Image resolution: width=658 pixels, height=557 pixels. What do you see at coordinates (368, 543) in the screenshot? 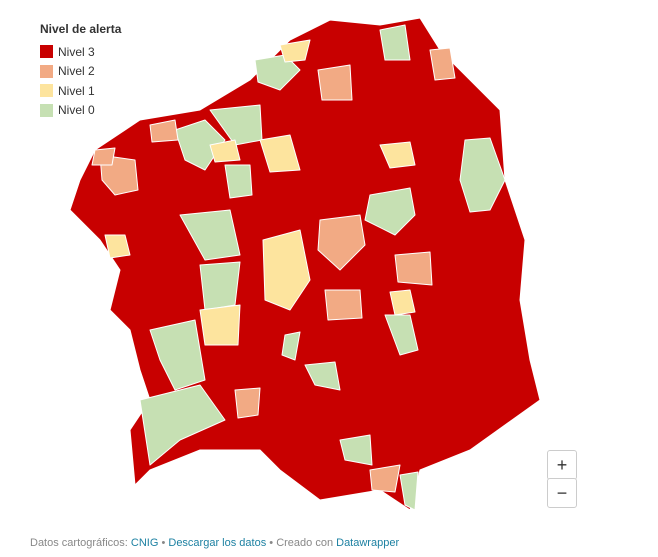
I see `tool-link: Datawrapper` at bounding box center [368, 543].